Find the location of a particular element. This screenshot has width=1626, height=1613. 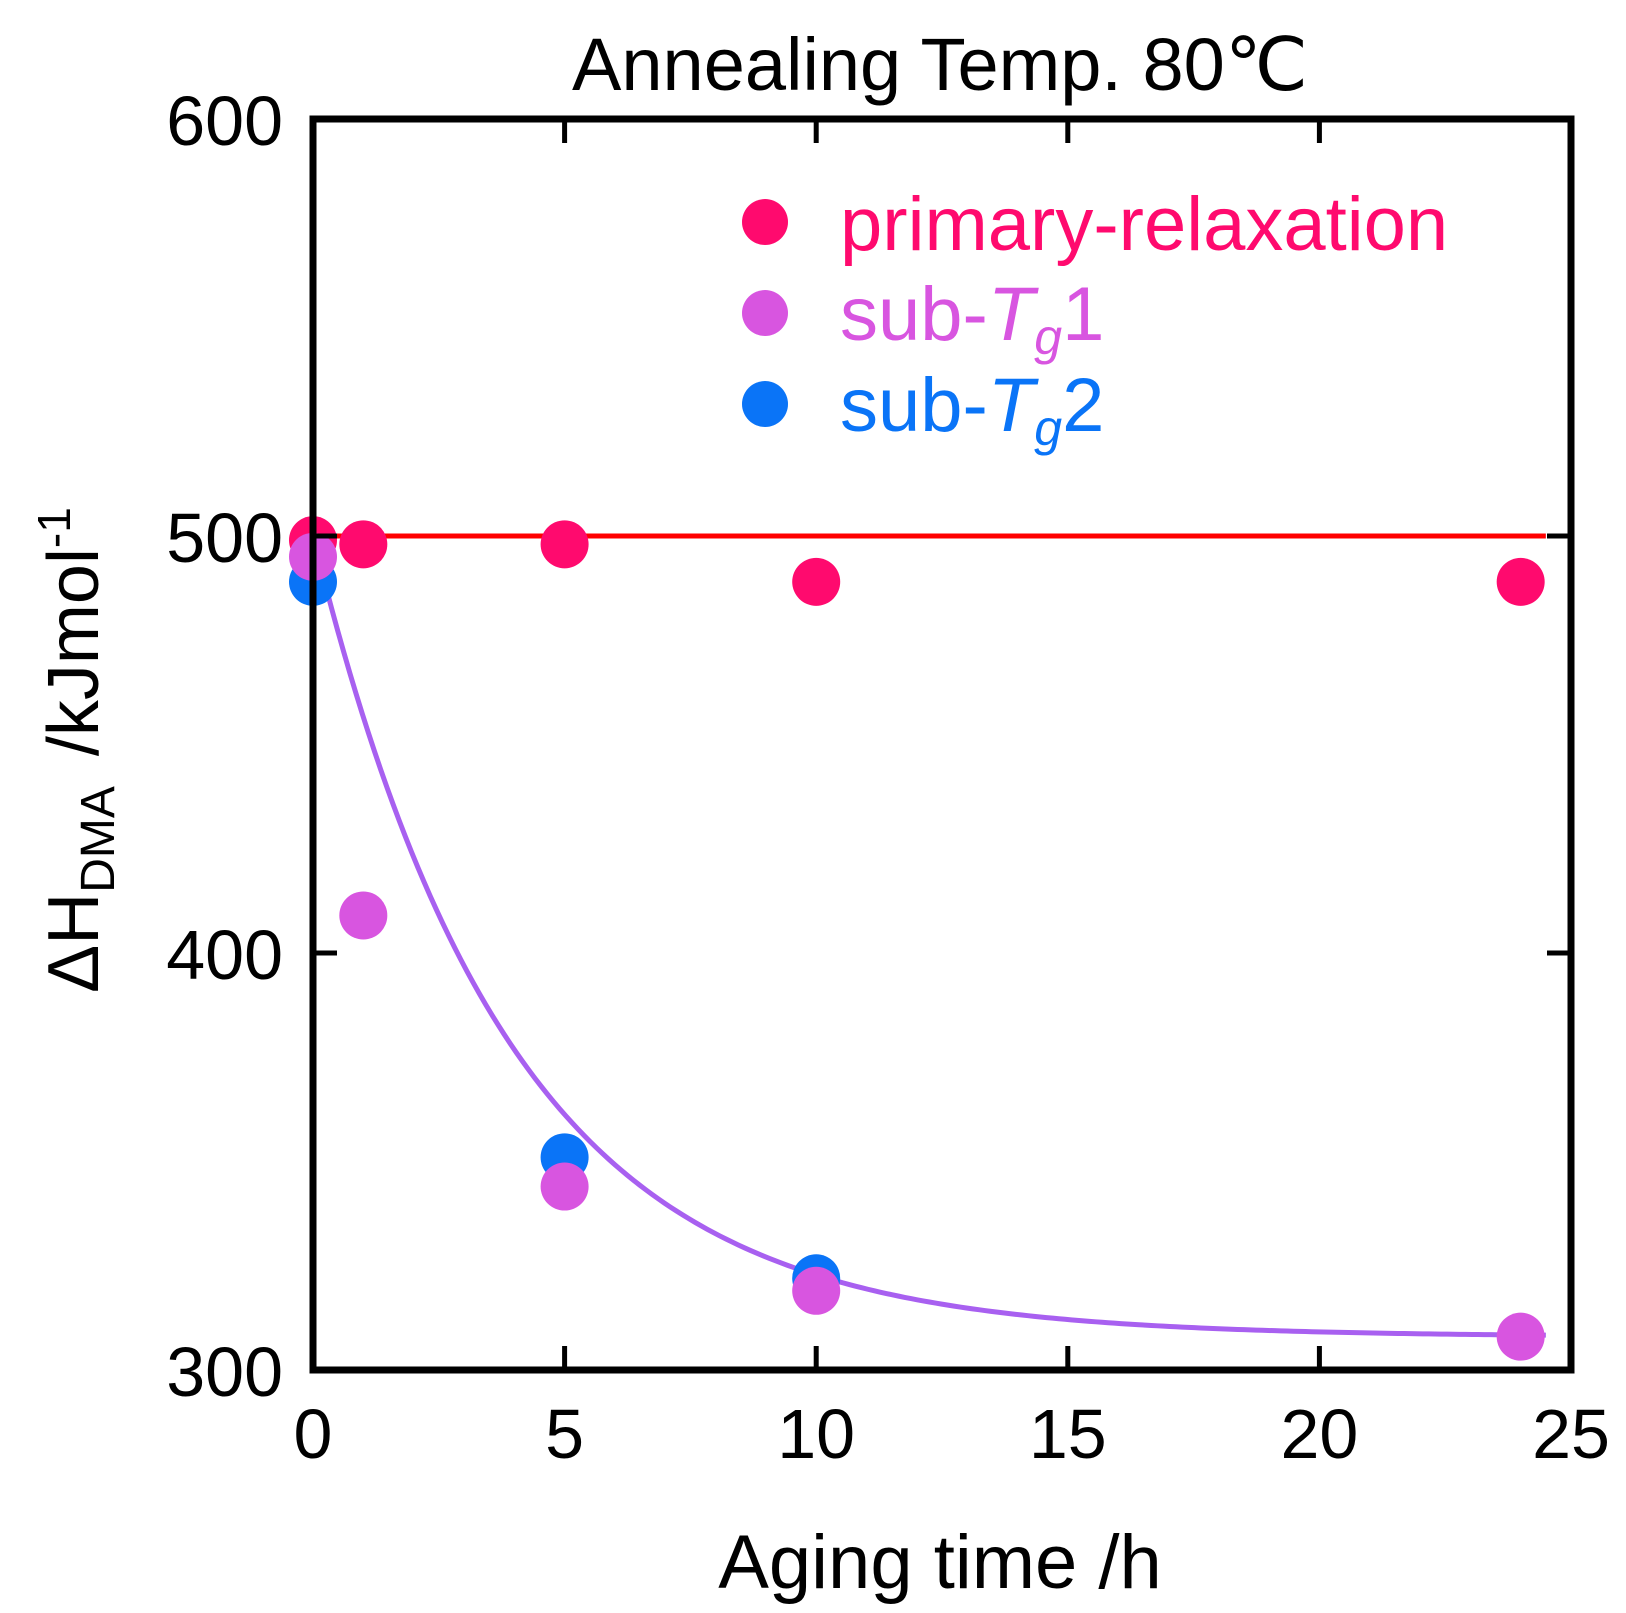

y-axis-label: ΔHDMA/kJmol-1 is located at coordinates (76, 750).